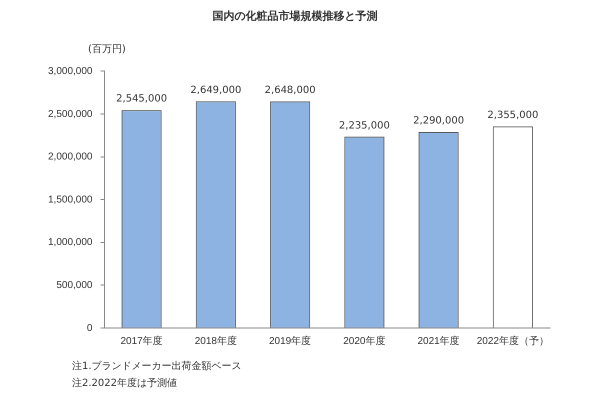 The width and height of the screenshot is (600, 400). What do you see at coordinates (216, 90) in the screenshot?
I see `data-label: 2,649,000` at bounding box center [216, 90].